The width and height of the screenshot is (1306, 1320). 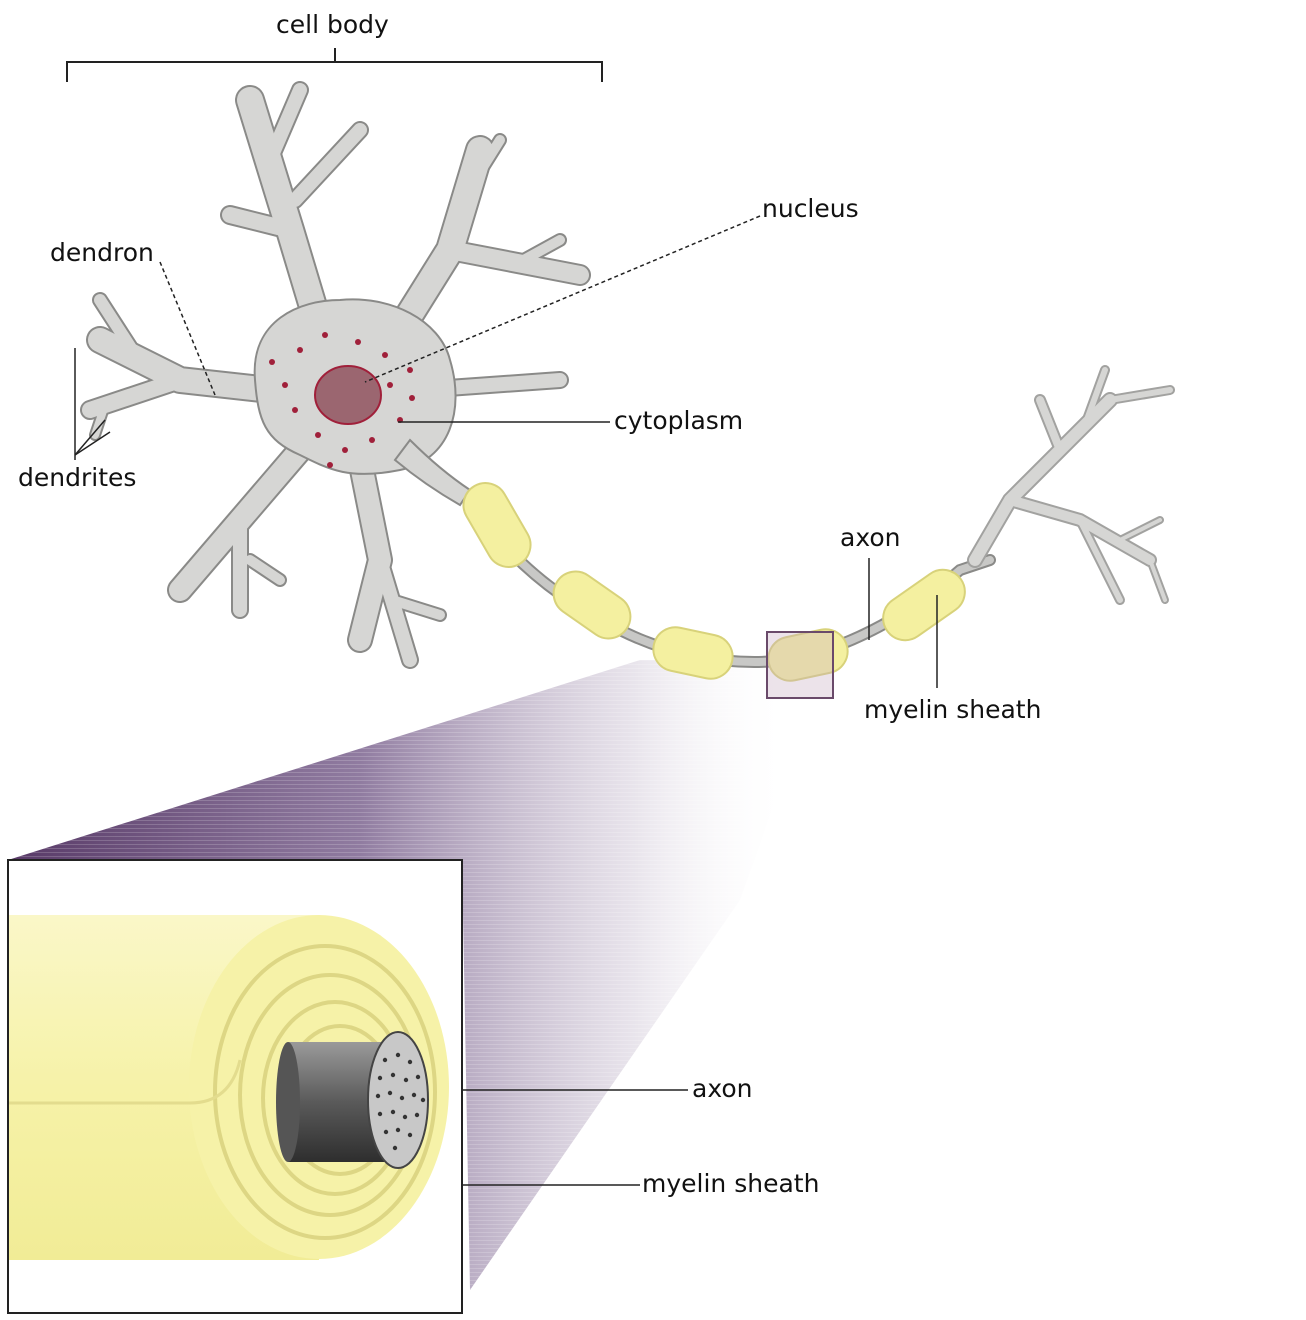 What do you see at coordinates (1071, 485) in the screenshot?
I see `axon-terminal` at bounding box center [1071, 485].